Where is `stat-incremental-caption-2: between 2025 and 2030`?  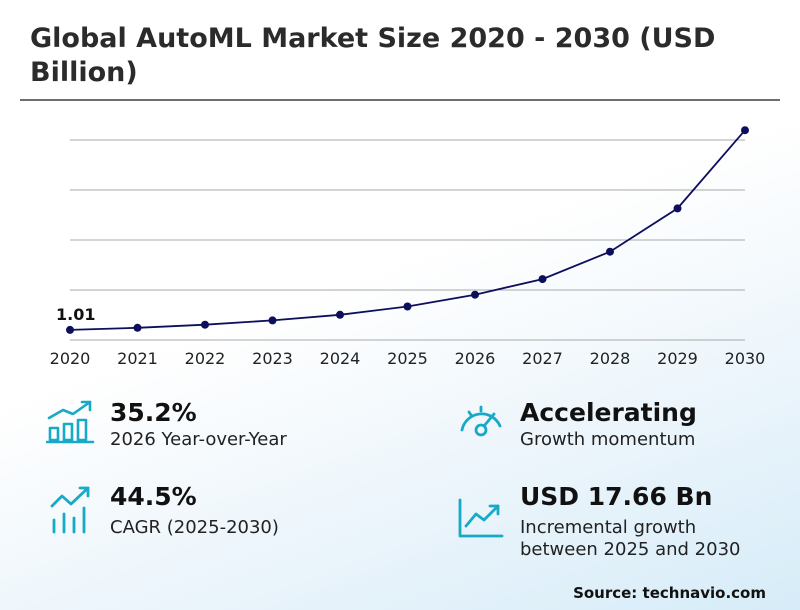 stat-incremental-caption-2: between 2025 and 2030 is located at coordinates (630, 549).